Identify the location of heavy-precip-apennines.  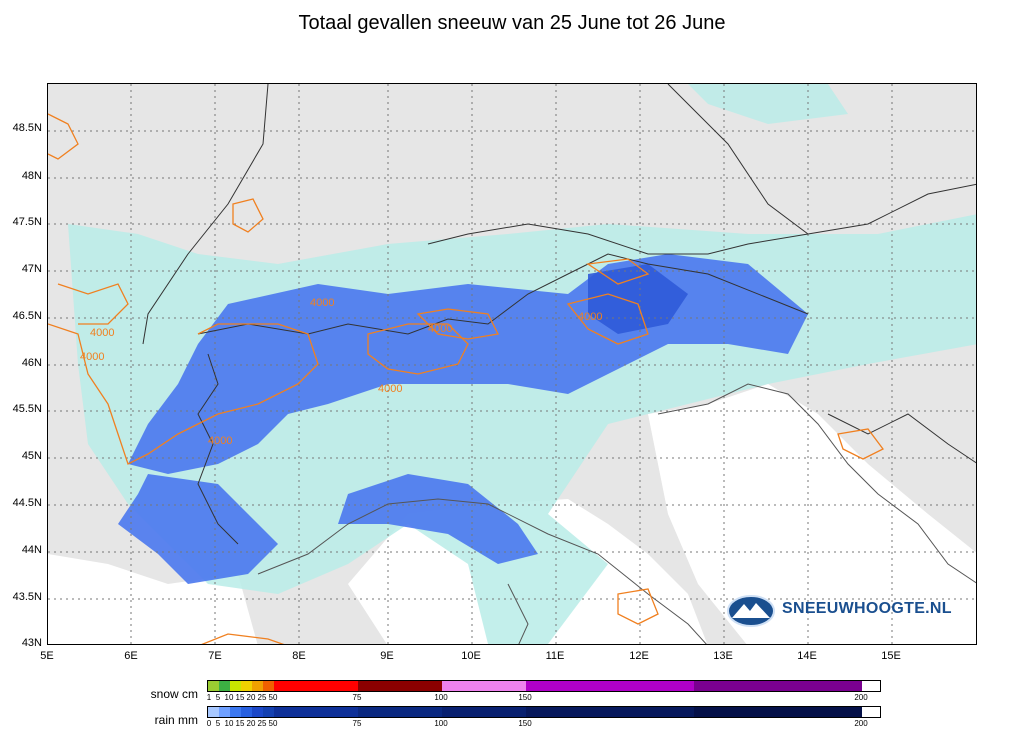
(438, 519).